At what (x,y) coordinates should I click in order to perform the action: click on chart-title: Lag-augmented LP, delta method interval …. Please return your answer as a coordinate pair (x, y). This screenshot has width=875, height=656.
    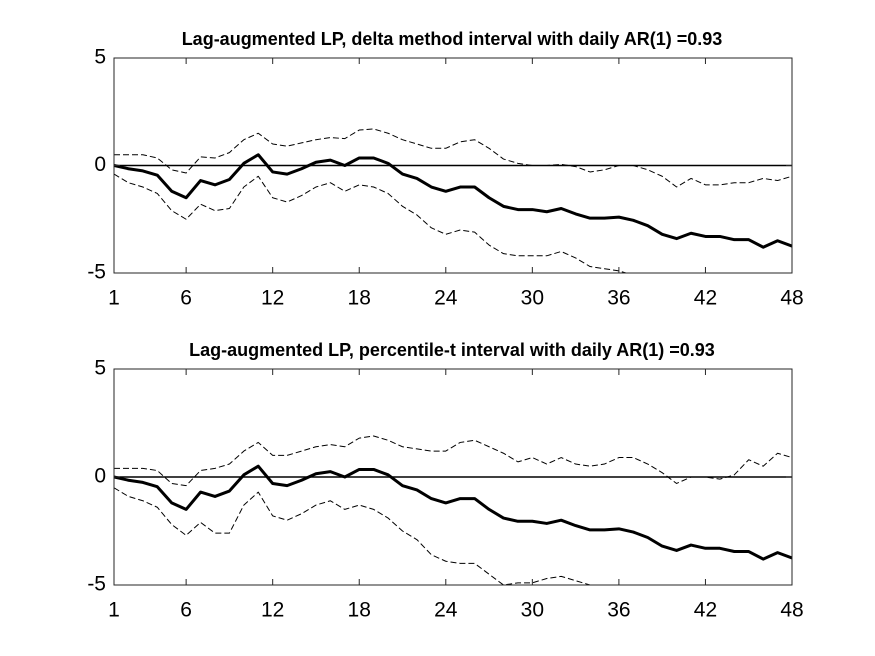
    Looking at the image, I should click on (452, 39).